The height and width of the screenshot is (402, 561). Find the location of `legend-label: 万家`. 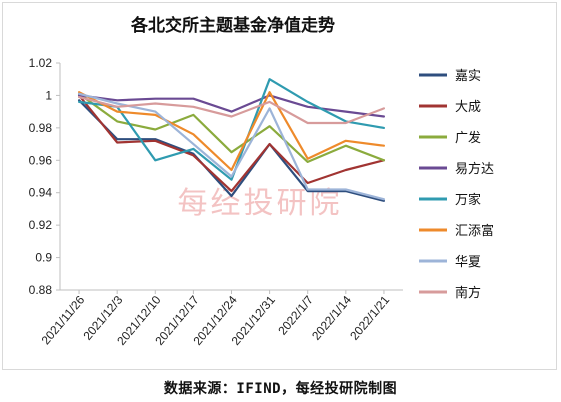

legend-label: 万家 is located at coordinates (468, 200).